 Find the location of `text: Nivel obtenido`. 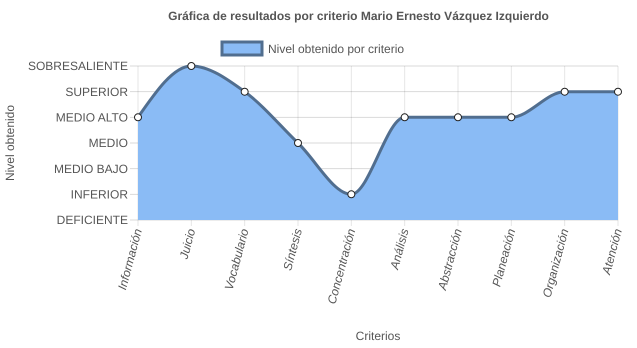

text: Nivel obtenido is located at coordinates (10, 143).